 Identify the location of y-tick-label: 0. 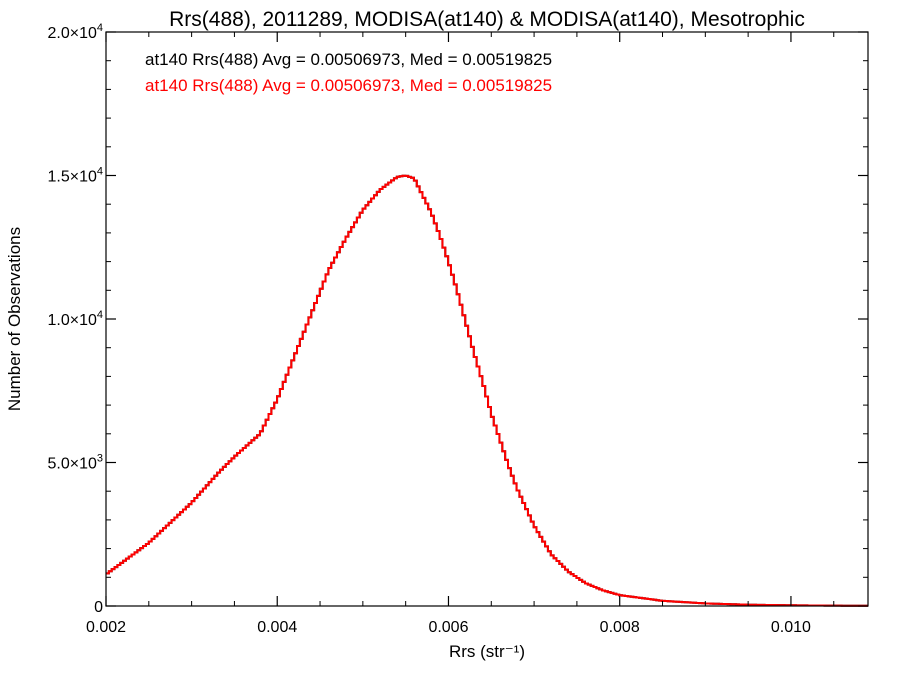
(98, 607).